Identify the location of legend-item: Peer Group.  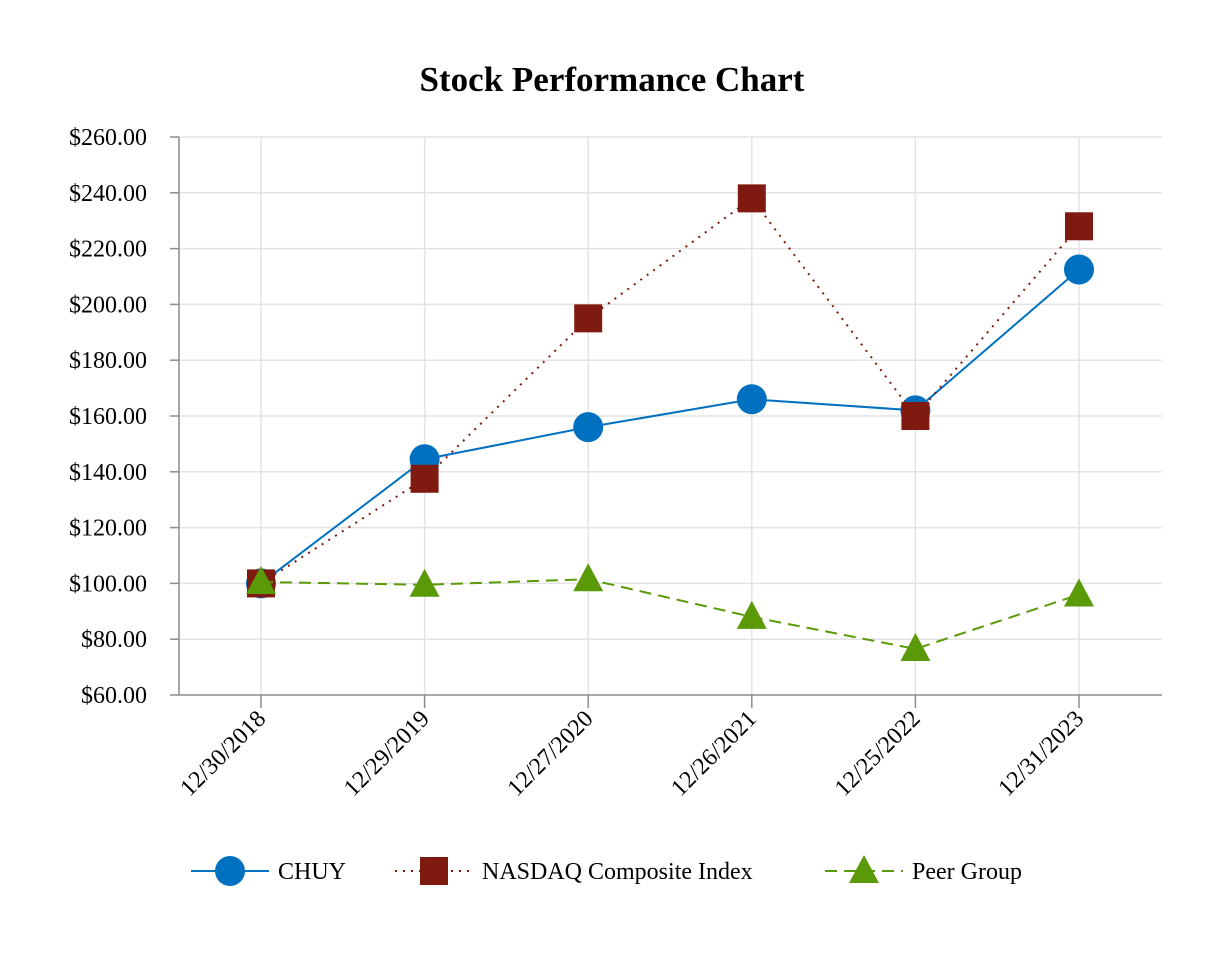
(923, 870).